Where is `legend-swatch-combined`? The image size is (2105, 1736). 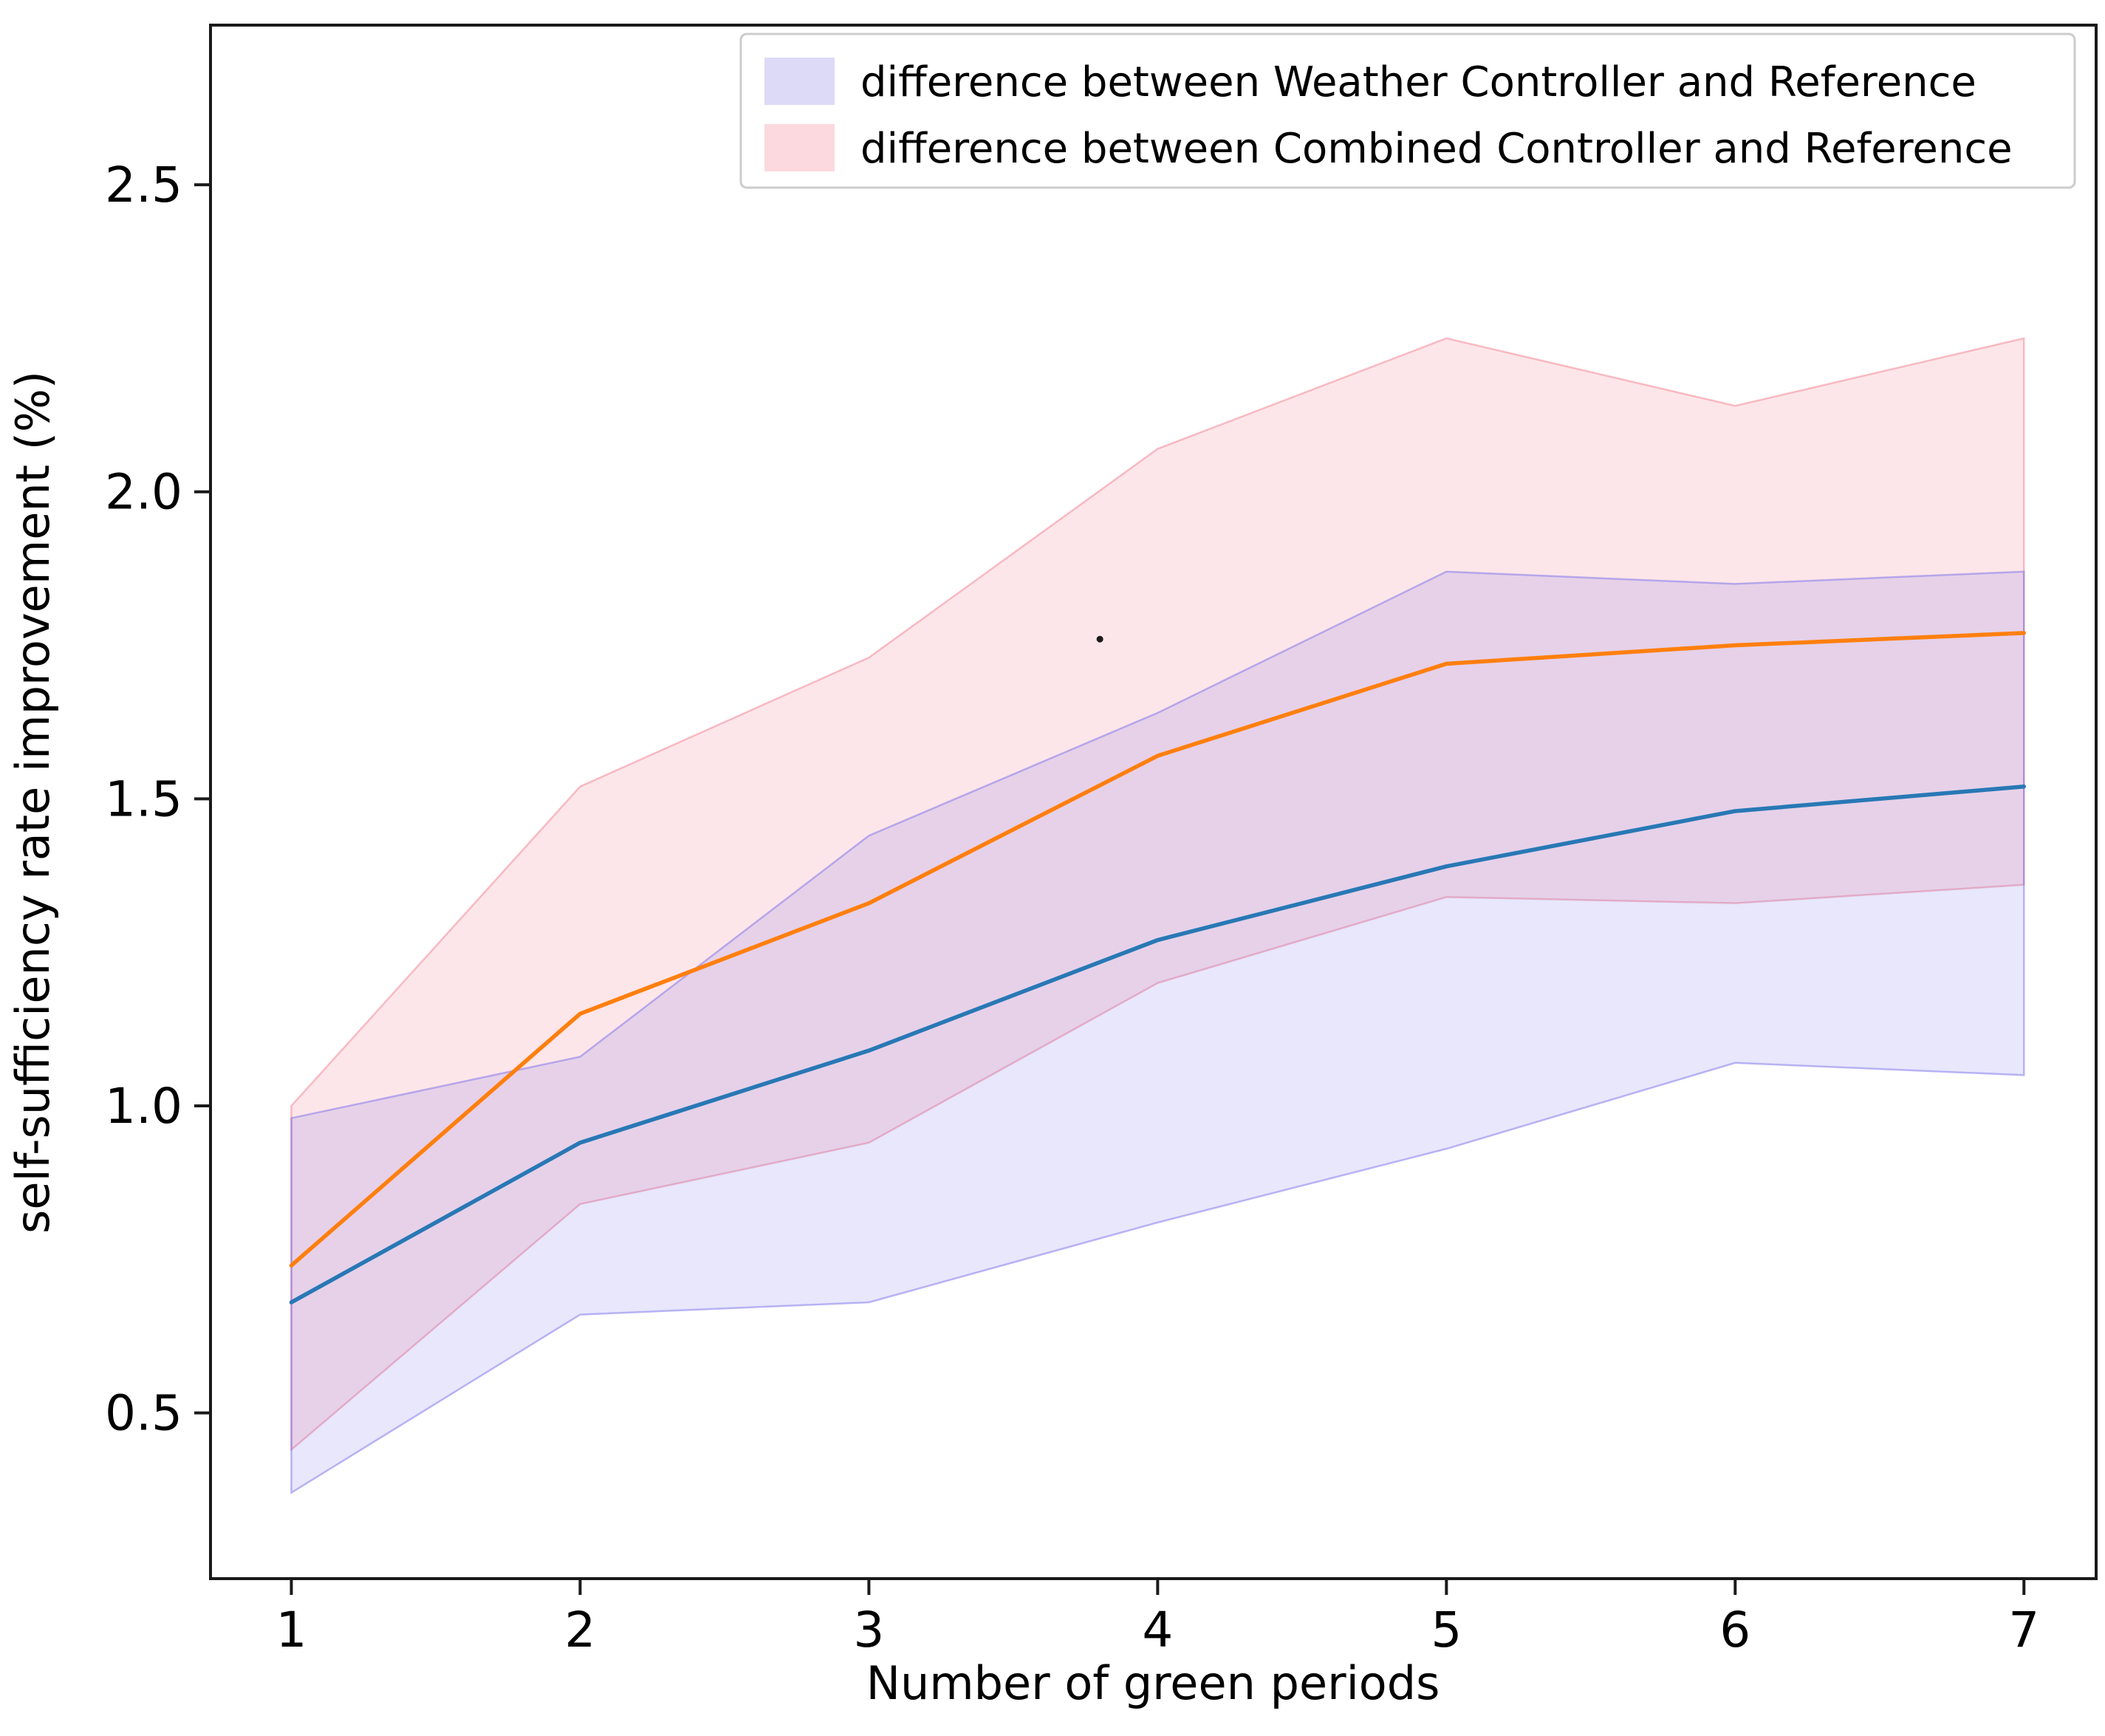
legend-swatch-combined is located at coordinates (799, 147).